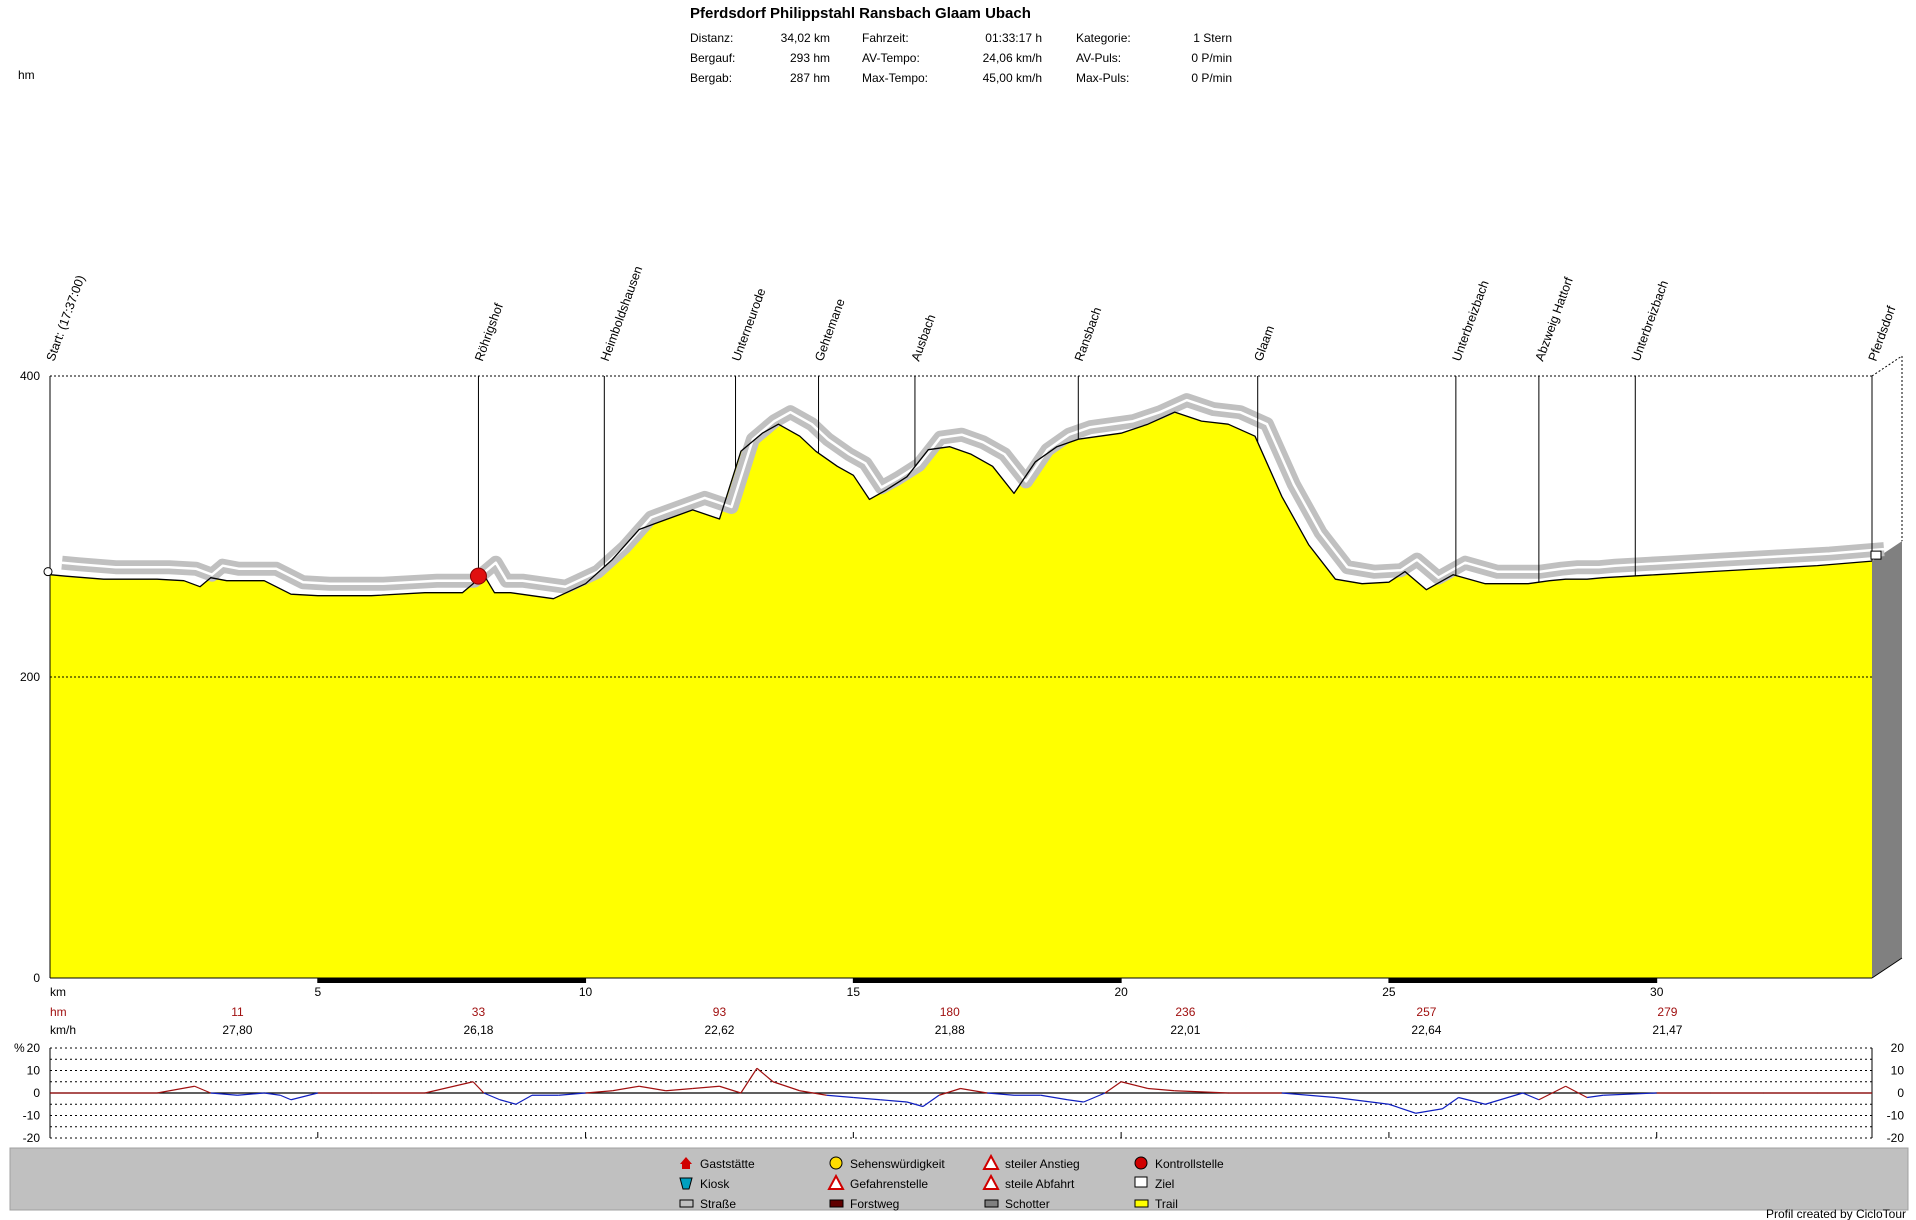  What do you see at coordinates (30, 677) in the screenshot?
I see `y-tick-label: 200` at bounding box center [30, 677].